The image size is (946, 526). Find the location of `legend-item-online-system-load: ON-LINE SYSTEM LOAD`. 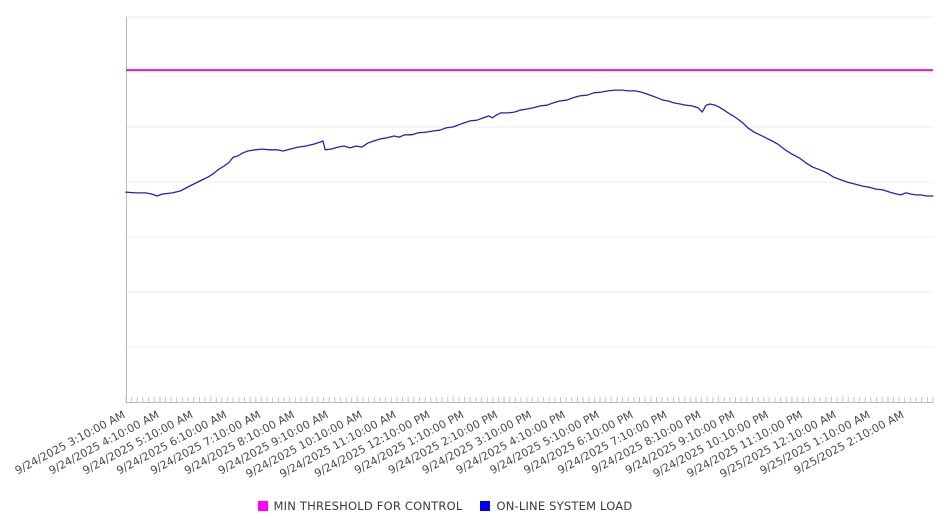

legend-item-online-system-load: ON-LINE SYSTEM LOAD is located at coordinates (556, 506).